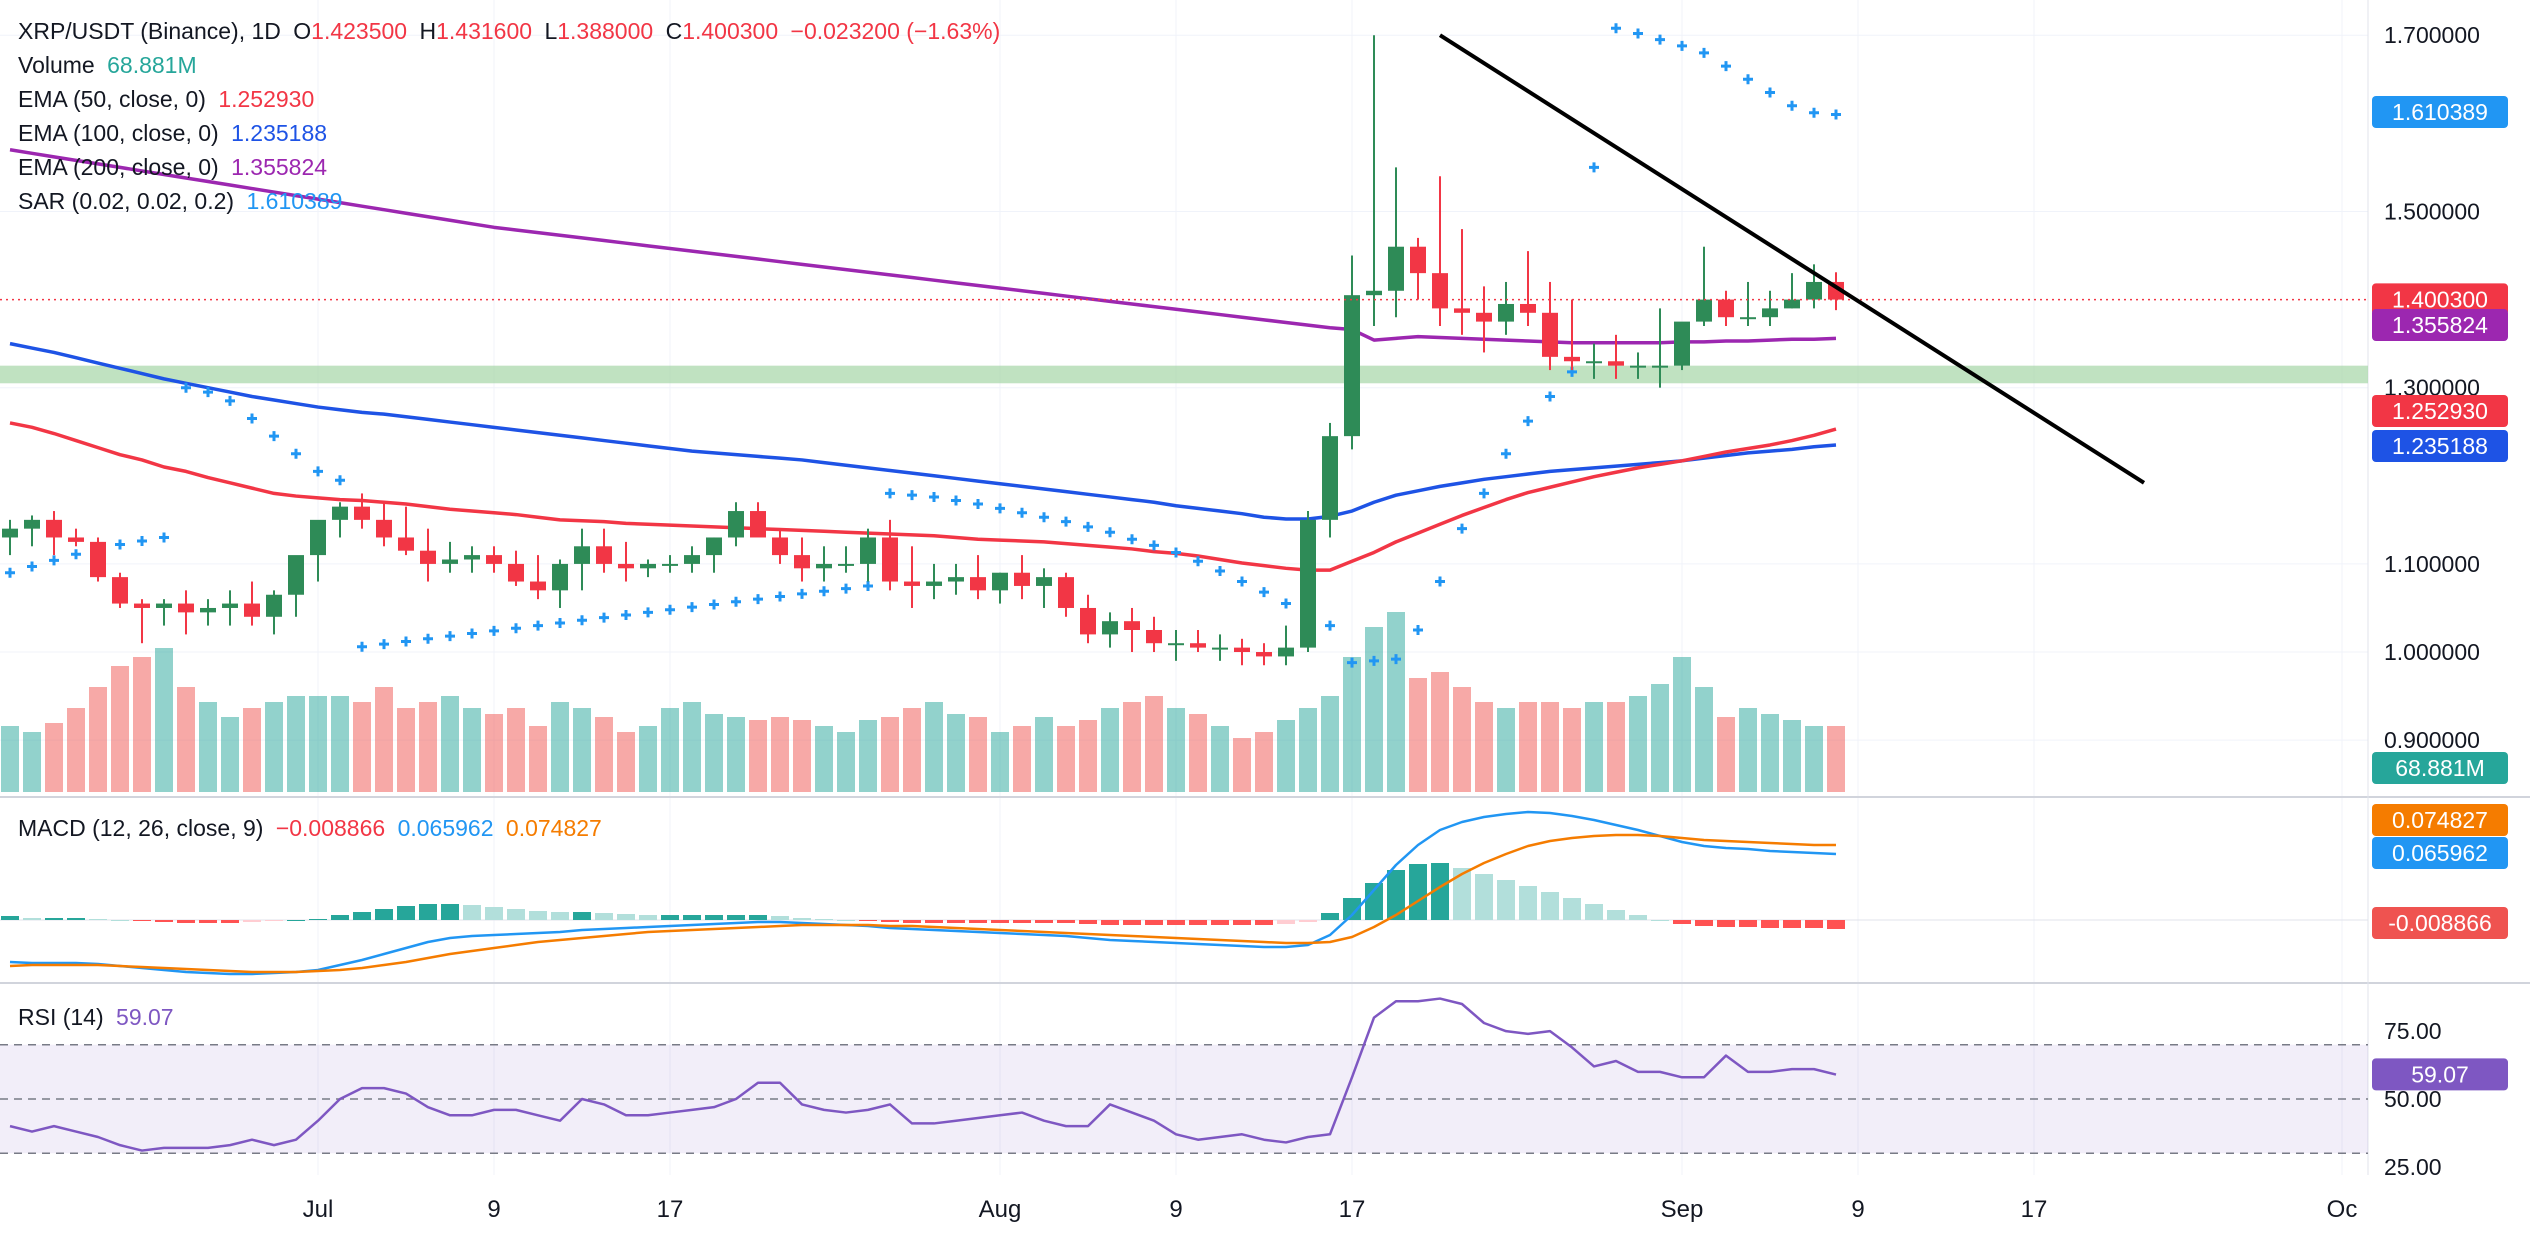 The width and height of the screenshot is (2530, 1253). Describe the element at coordinates (118, 167) in the screenshot. I see `ema200-label: EMA (200, close, 0)` at that location.